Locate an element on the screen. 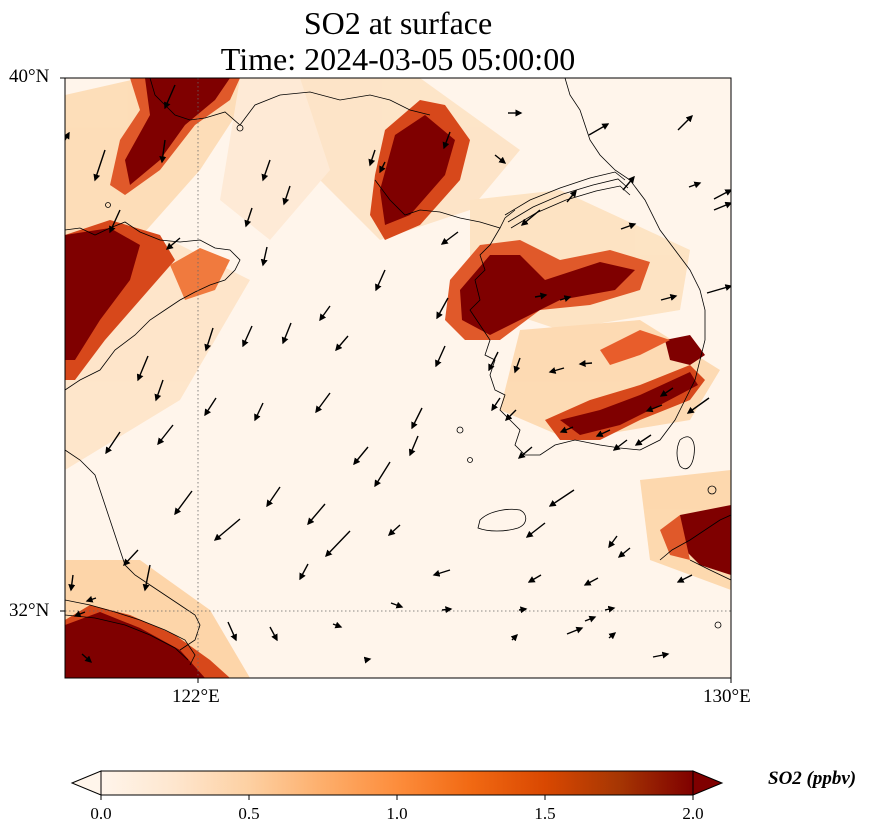 Image resolution: width=875 pixels, height=836 pixels. colorbar-tick-label: 1.0 is located at coordinates (397, 813).